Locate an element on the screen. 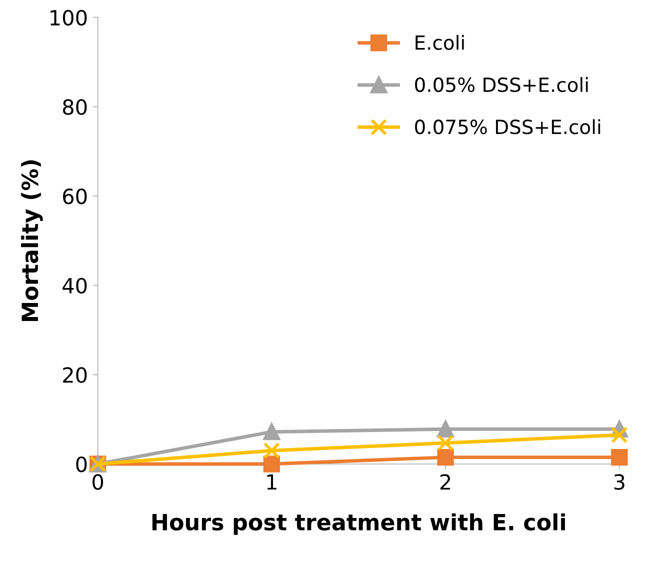 This screenshot has height=580, width=652. x-tick-label: 1 is located at coordinates (271, 482).